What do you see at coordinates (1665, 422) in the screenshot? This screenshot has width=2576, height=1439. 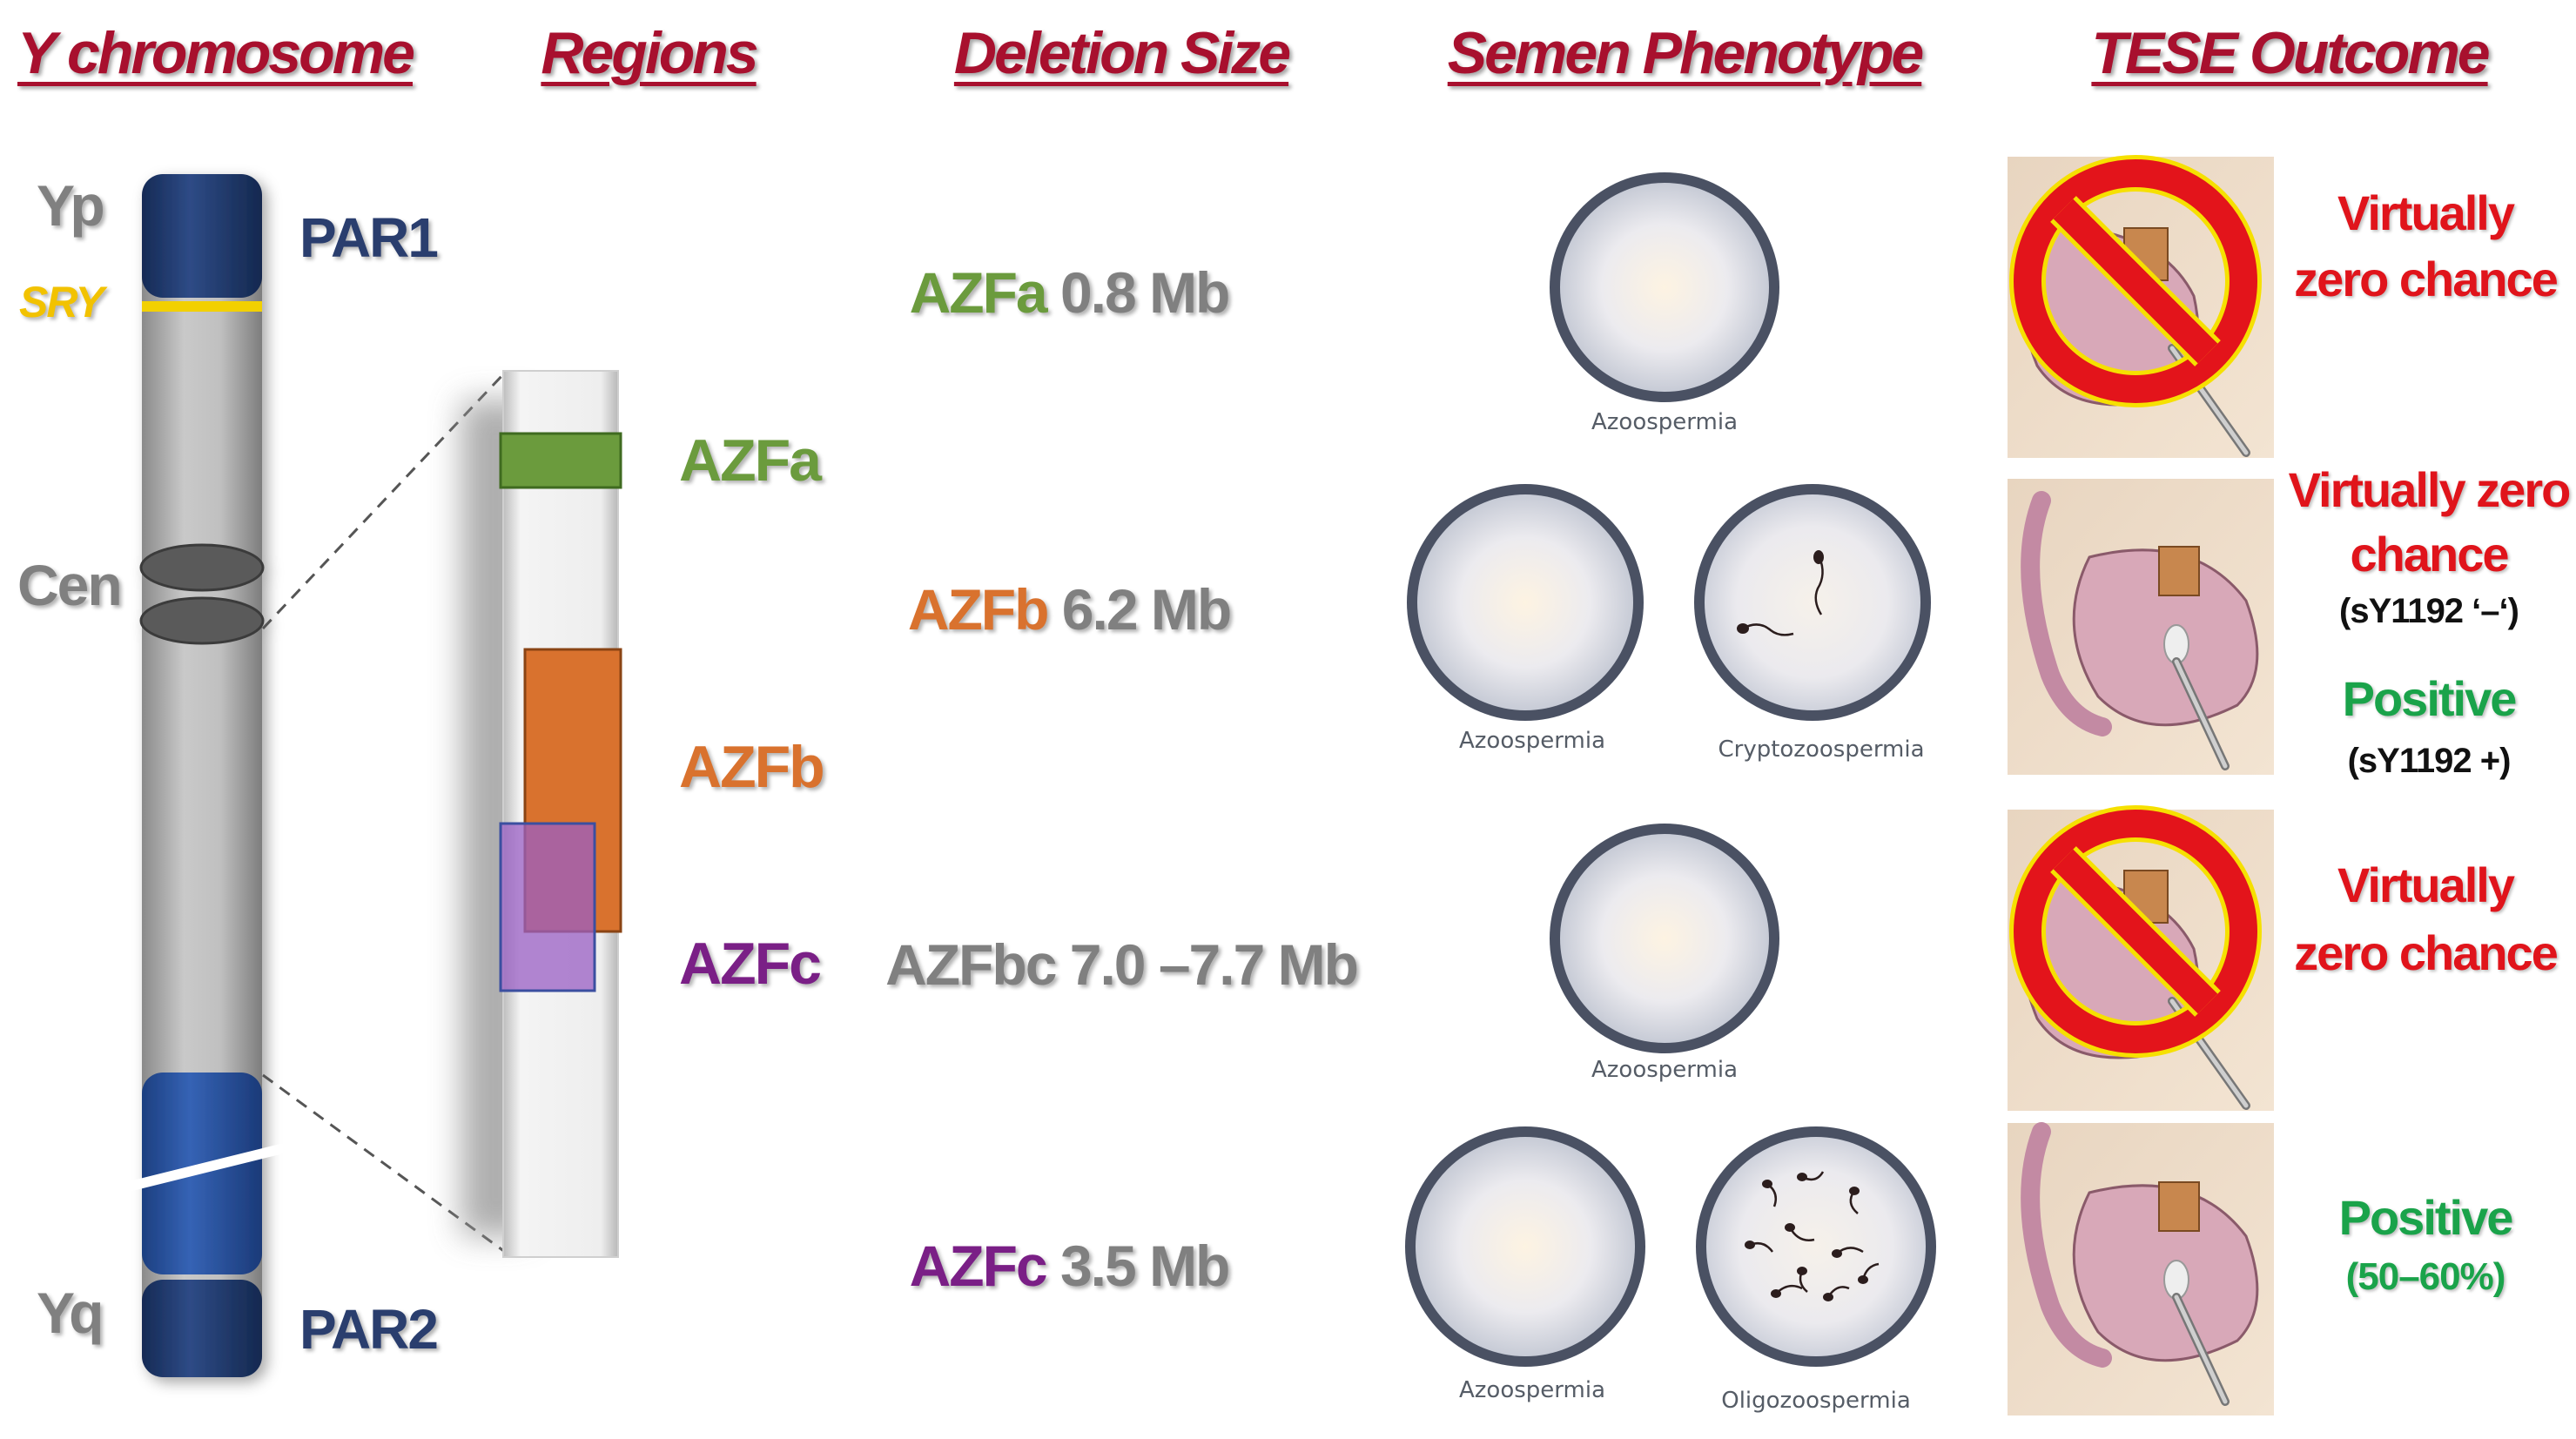 I see `caption-row1-0: Azoospermia` at bounding box center [1665, 422].